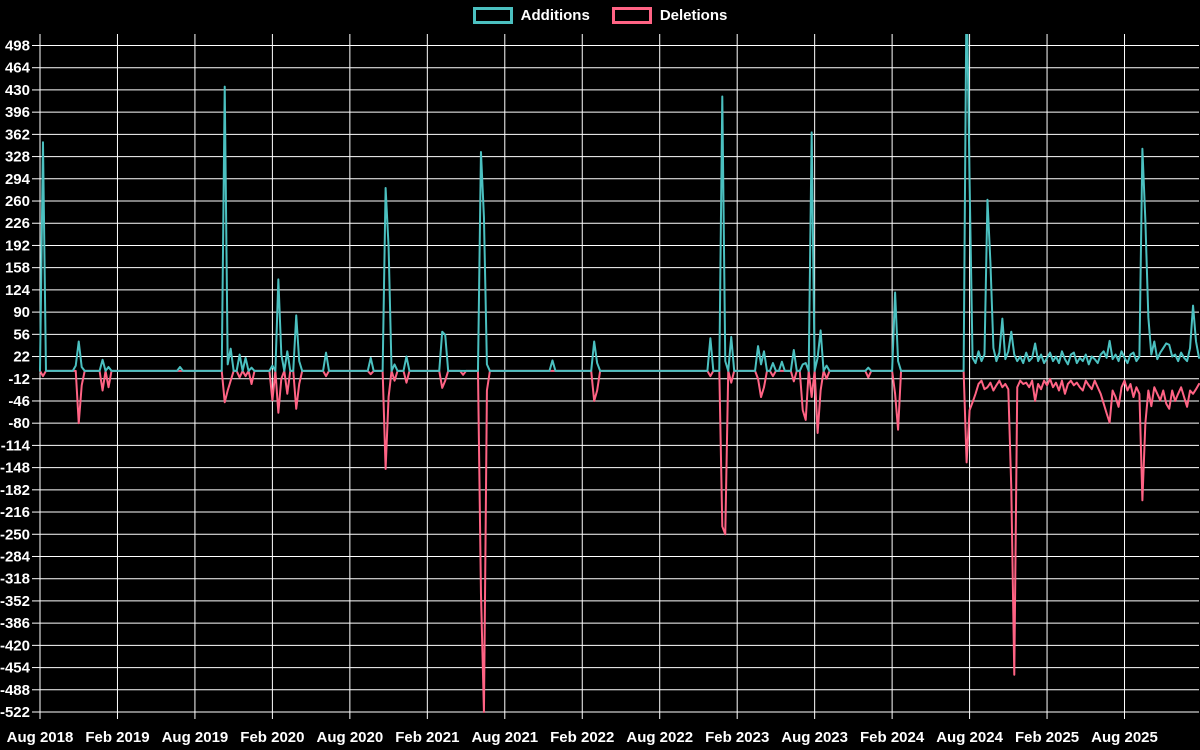  Describe the element at coordinates (17, 201) in the screenshot. I see `y-axis-tick-label: 260` at that location.